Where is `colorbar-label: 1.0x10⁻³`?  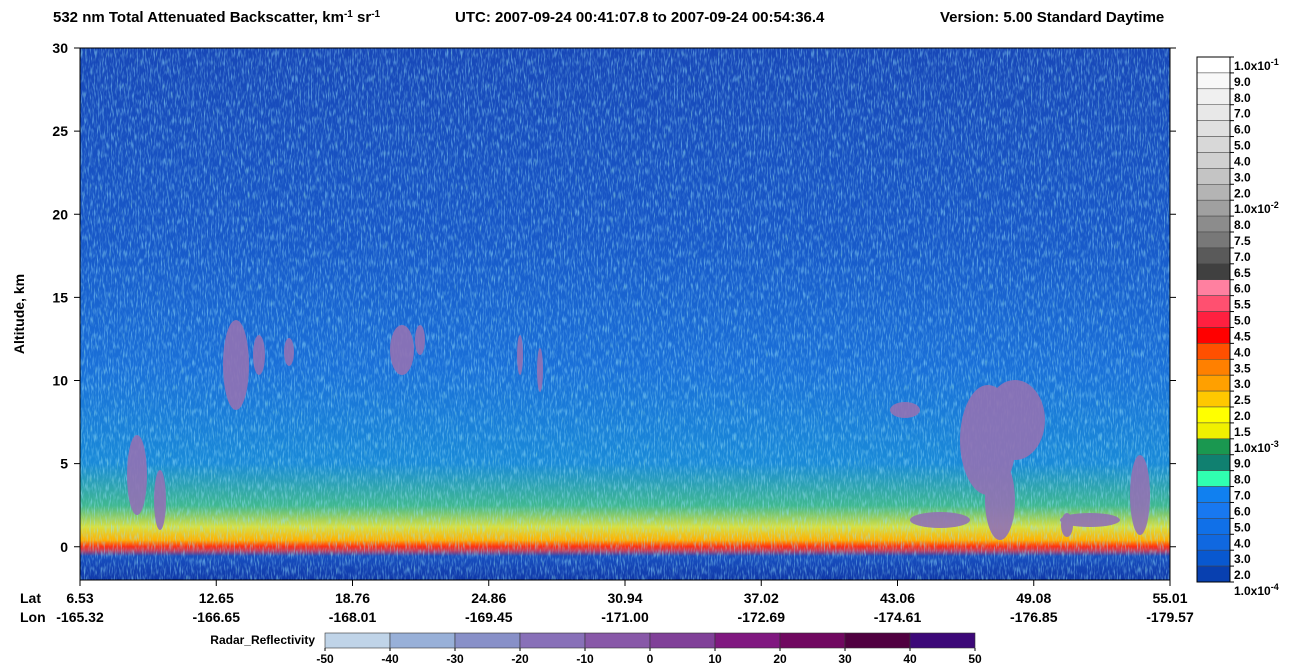
colorbar-label: 1.0x10⁻³ is located at coordinates (1256, 447).